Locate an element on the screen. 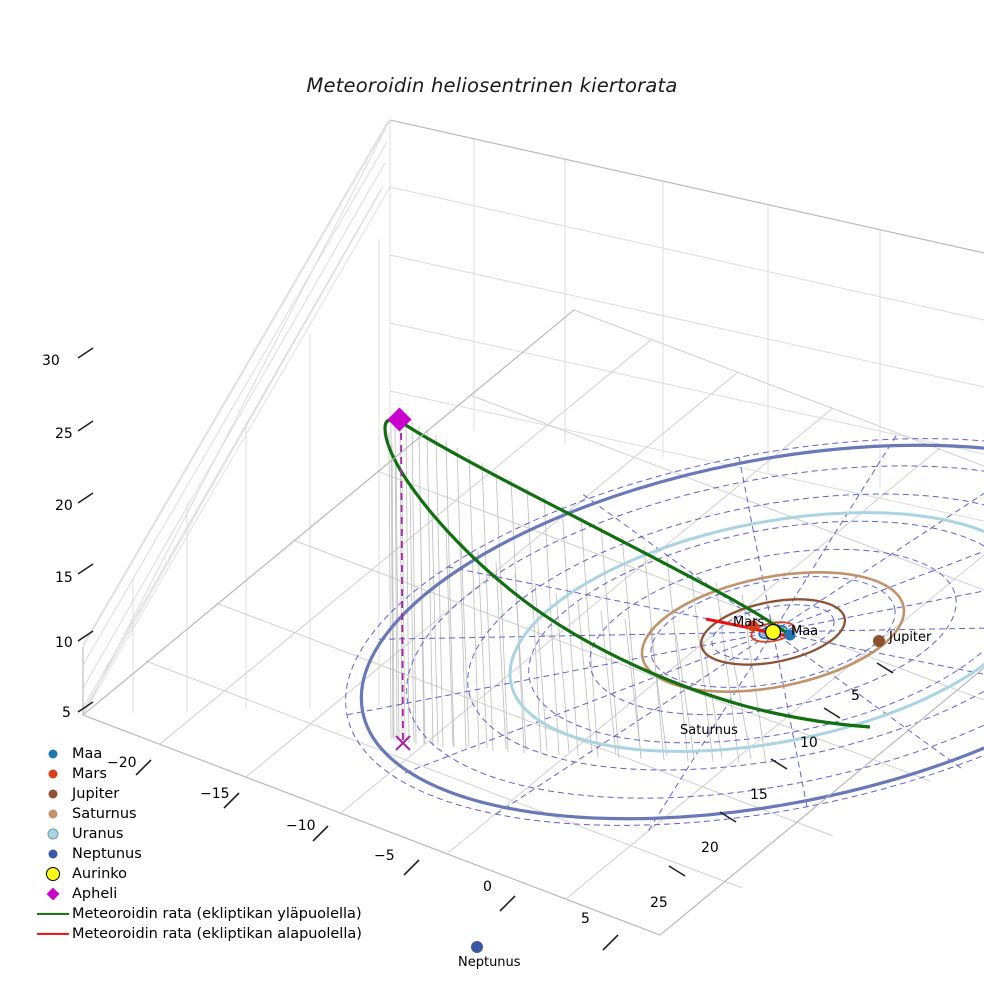  legend-label-jupiter: Jupiter is located at coordinates (96, 794).